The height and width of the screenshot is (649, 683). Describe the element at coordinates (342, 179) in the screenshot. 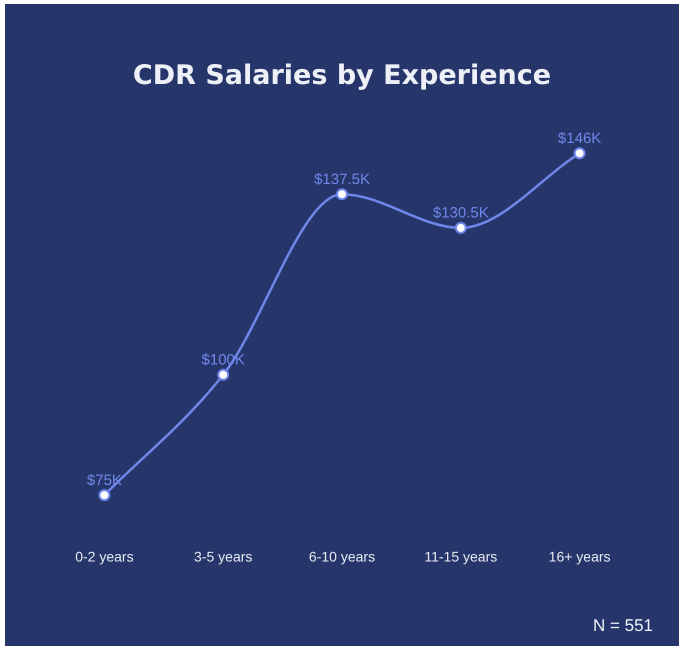

I see `data-label: $137.5K` at that location.